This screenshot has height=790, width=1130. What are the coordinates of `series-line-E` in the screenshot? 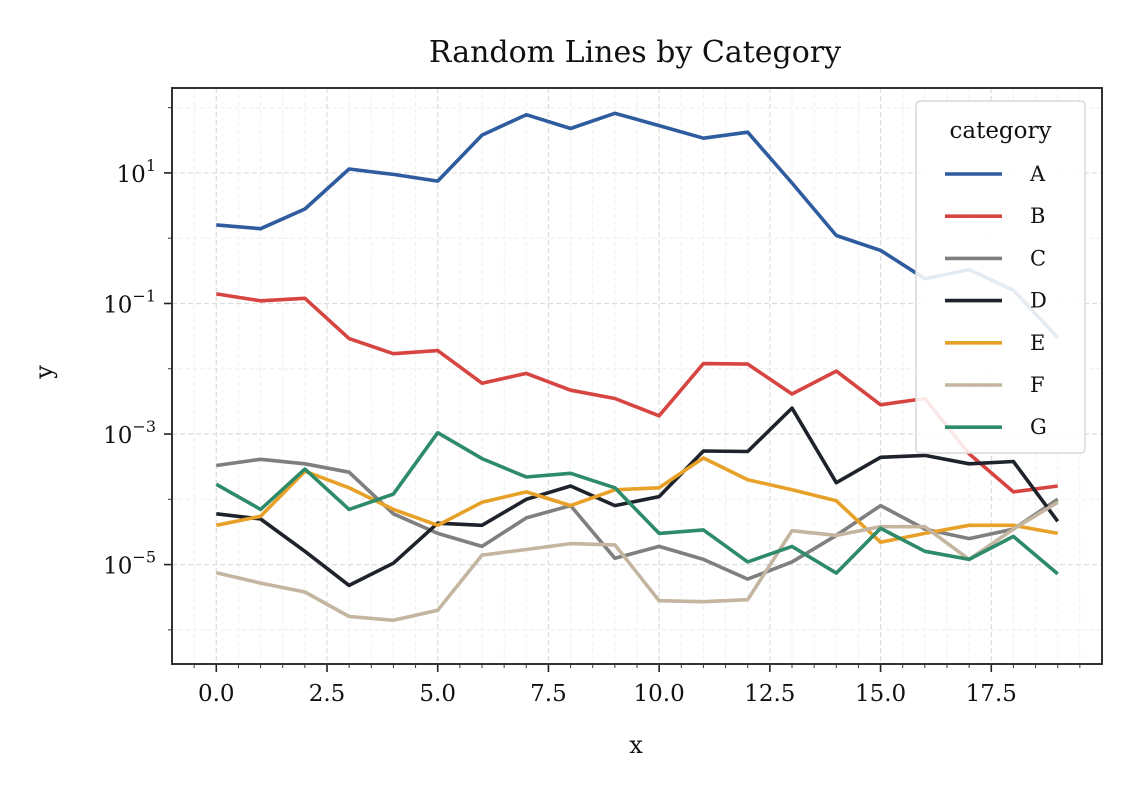 It's located at (637, 500).